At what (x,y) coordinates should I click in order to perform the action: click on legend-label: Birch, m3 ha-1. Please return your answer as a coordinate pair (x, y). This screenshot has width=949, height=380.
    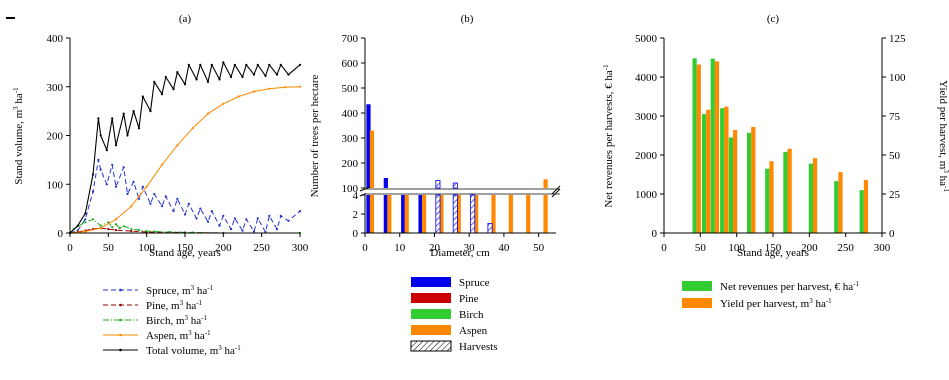
    Looking at the image, I should click on (176, 320).